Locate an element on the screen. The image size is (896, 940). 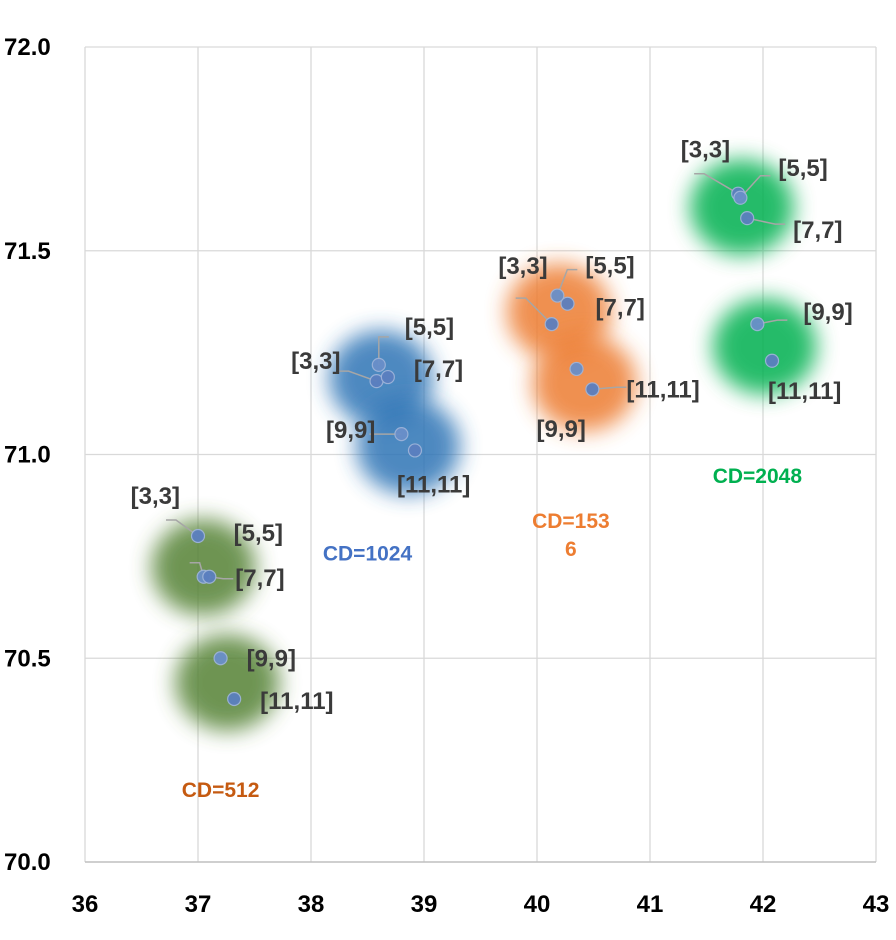
group-label: CD=512 is located at coordinates (221, 790).